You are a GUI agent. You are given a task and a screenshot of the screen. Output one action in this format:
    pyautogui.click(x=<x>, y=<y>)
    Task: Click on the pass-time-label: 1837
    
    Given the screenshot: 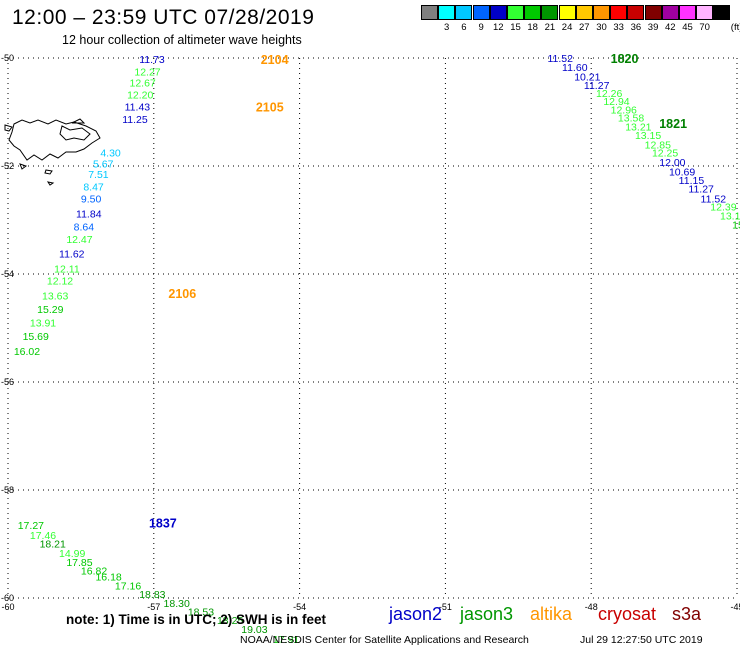 What is the action you would take?
    pyautogui.click(x=163, y=523)
    